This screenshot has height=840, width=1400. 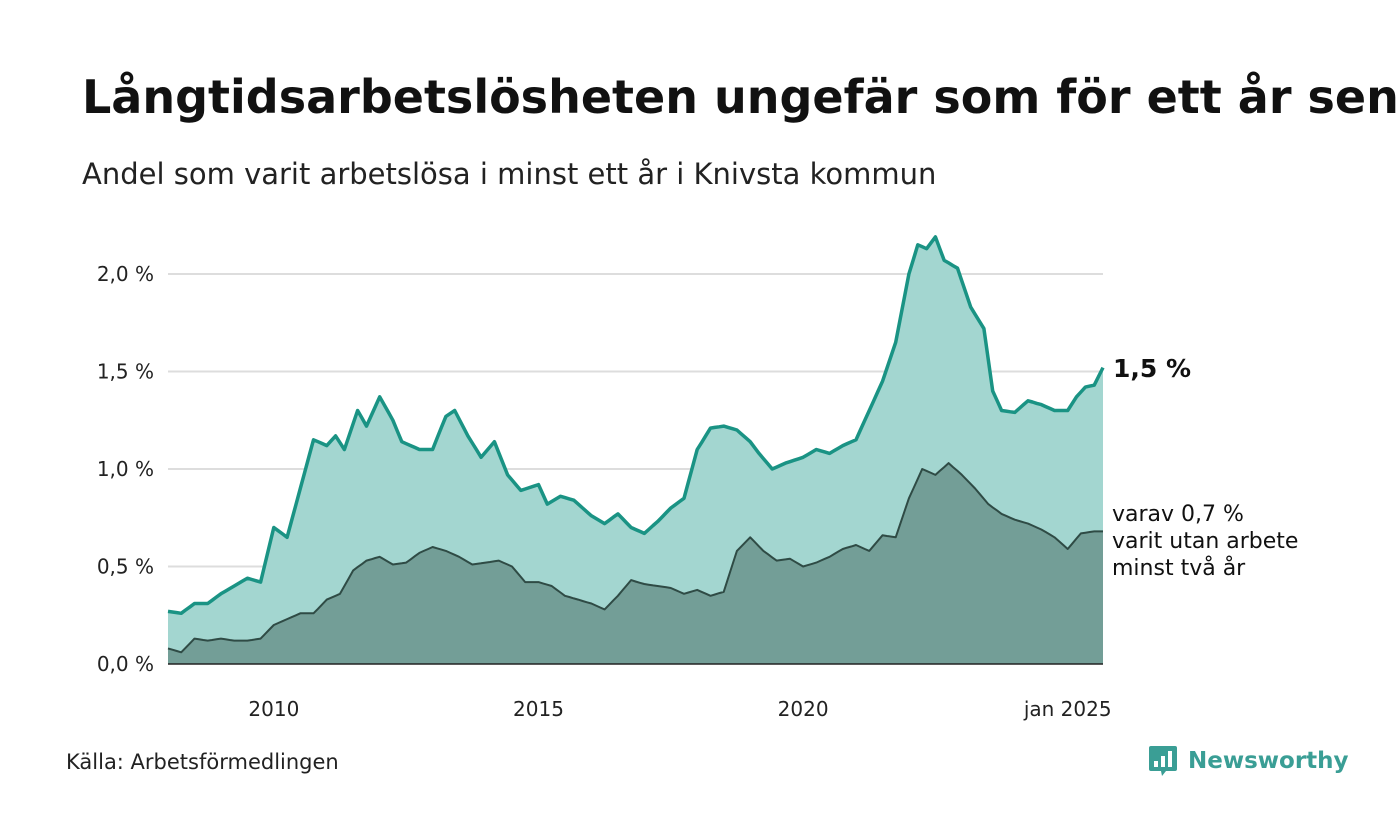 What do you see at coordinates (1179, 568) in the screenshot?
I see `series2-note-line-3: minst två år` at bounding box center [1179, 568].